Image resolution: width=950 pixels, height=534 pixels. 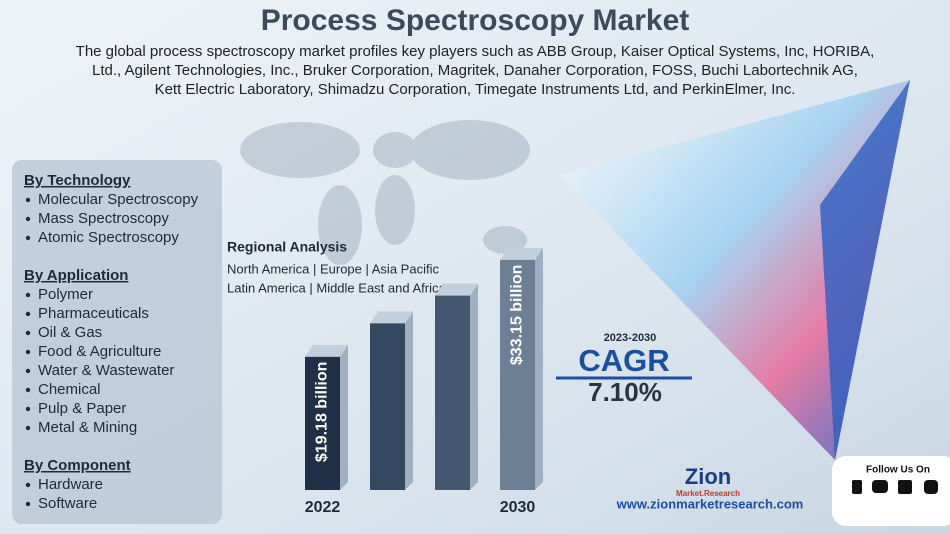 I want to click on segment-item: Chemical, so click(x=69, y=389).